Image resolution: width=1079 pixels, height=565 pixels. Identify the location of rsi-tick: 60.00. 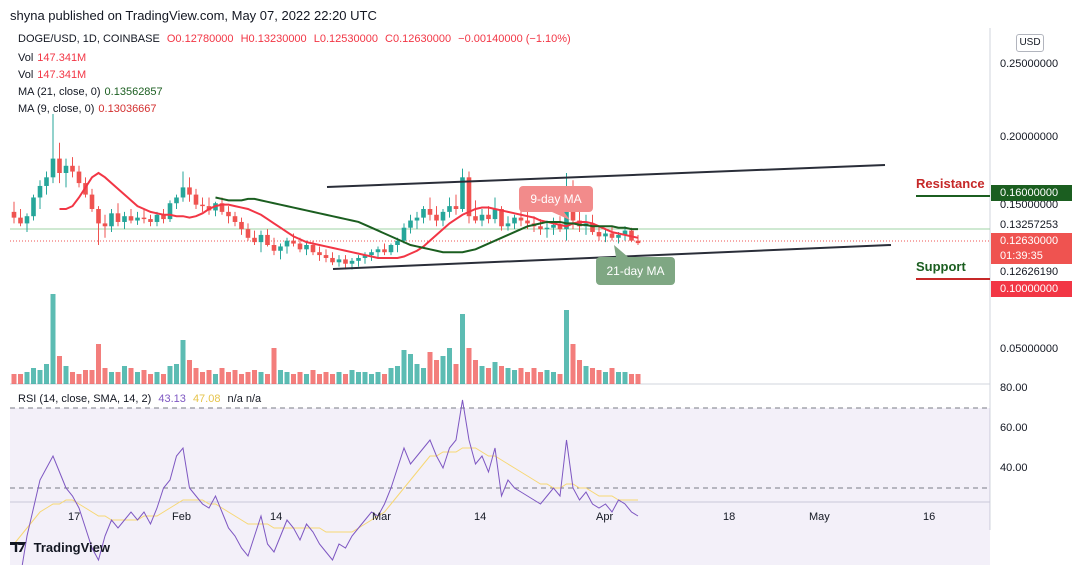
(1014, 428).